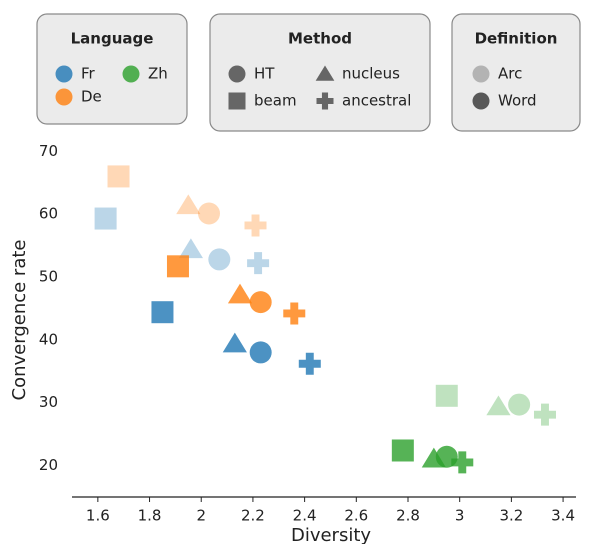  What do you see at coordinates (517, 101) in the screenshot?
I see `legend-label: Word` at bounding box center [517, 101].